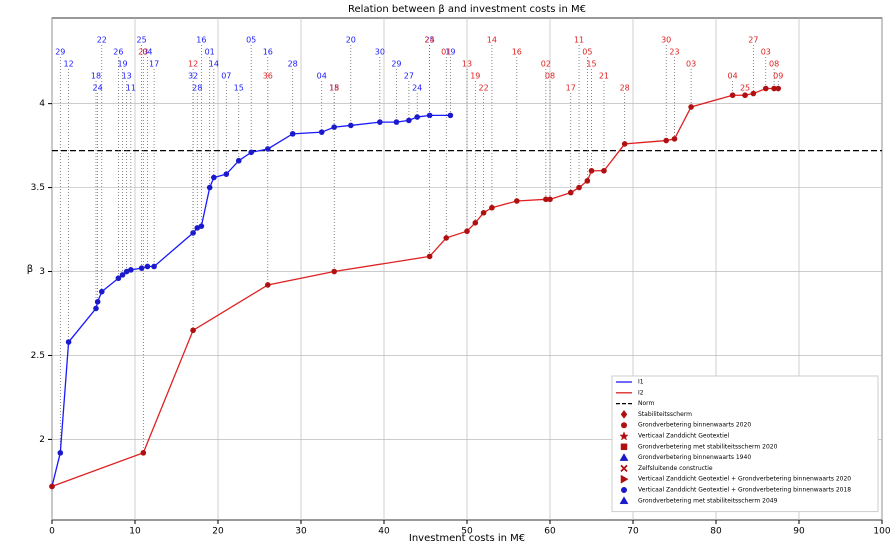 This screenshot has height=551, width=890. Describe the element at coordinates (334, 88) in the screenshot. I see `point-label: 18` at that location.